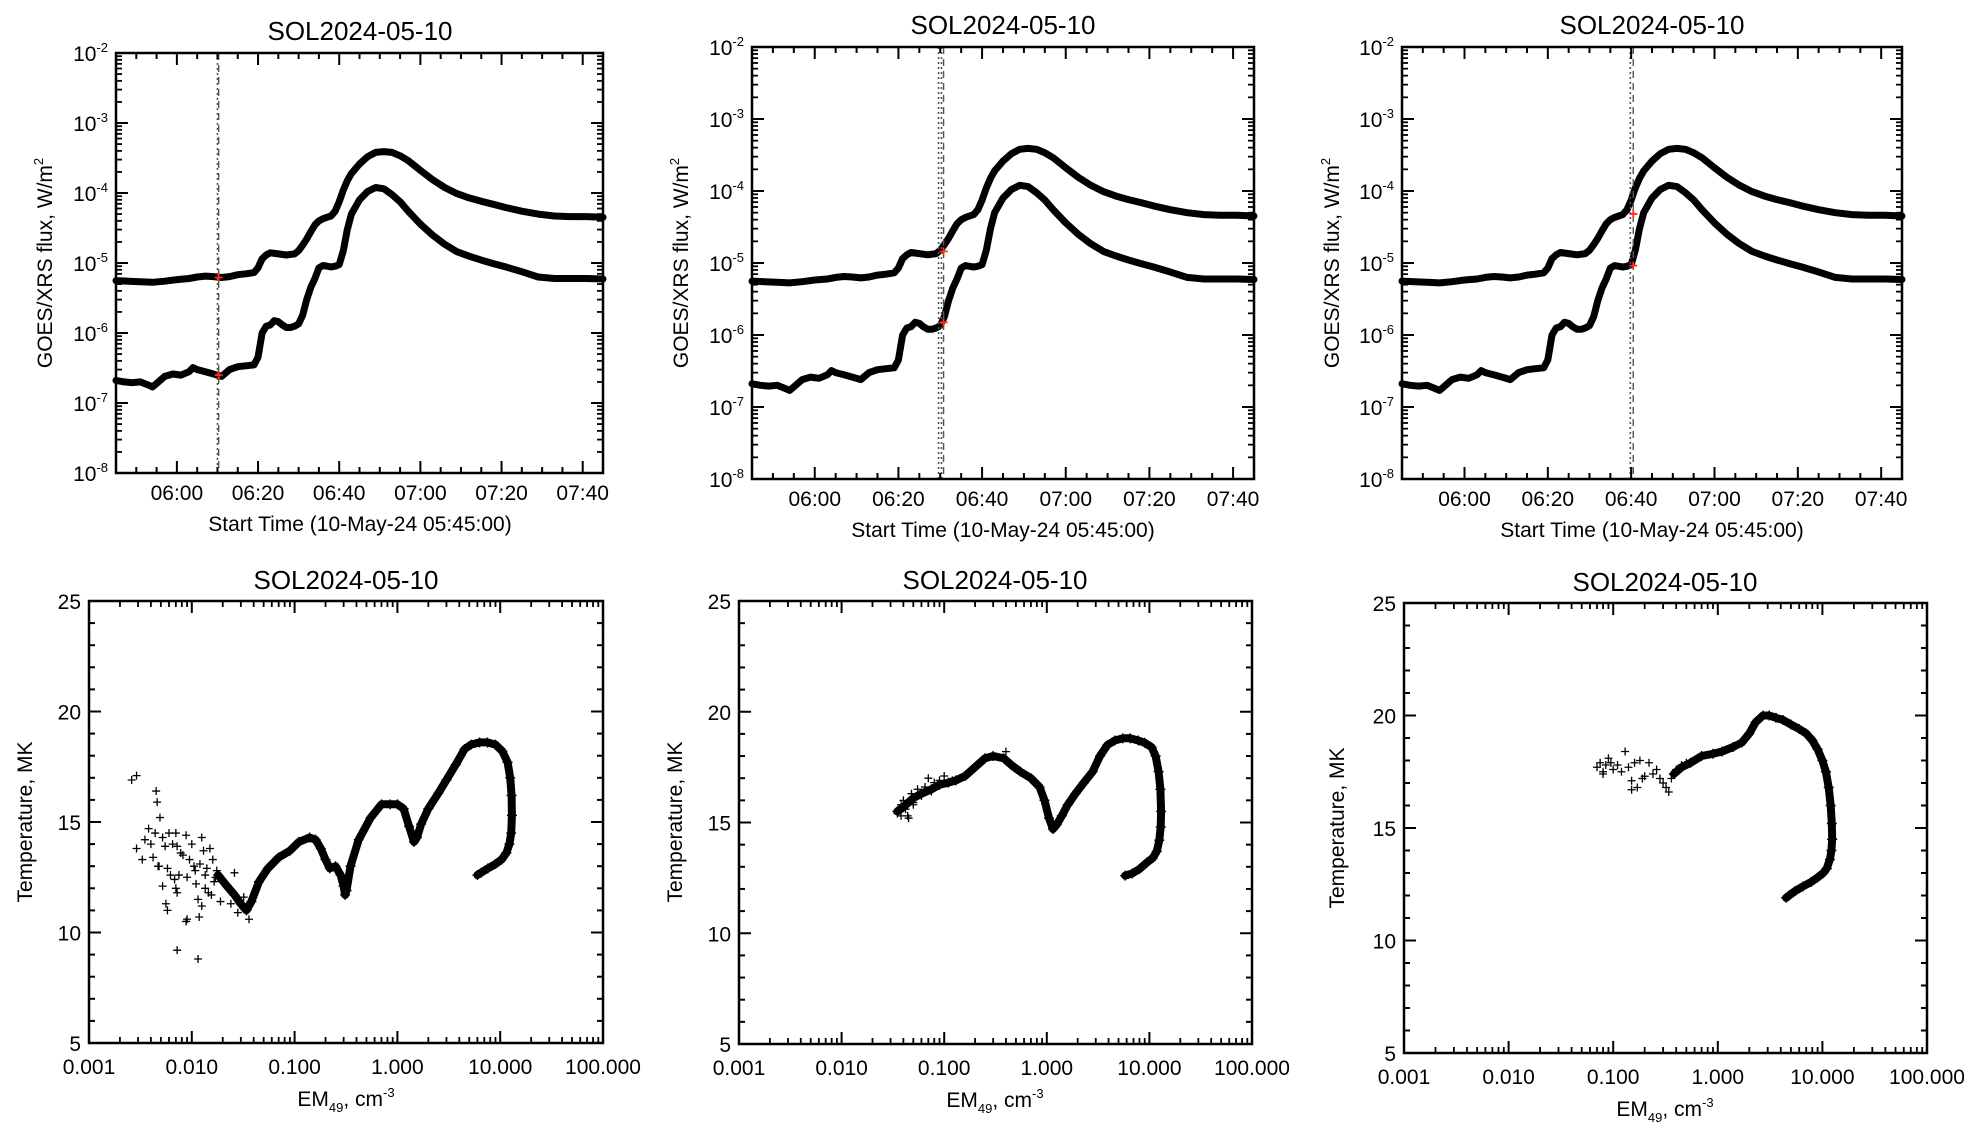  Describe the element at coordinates (962, 1100) in the screenshot. I see `x-axis-label-em: EM` at that location.